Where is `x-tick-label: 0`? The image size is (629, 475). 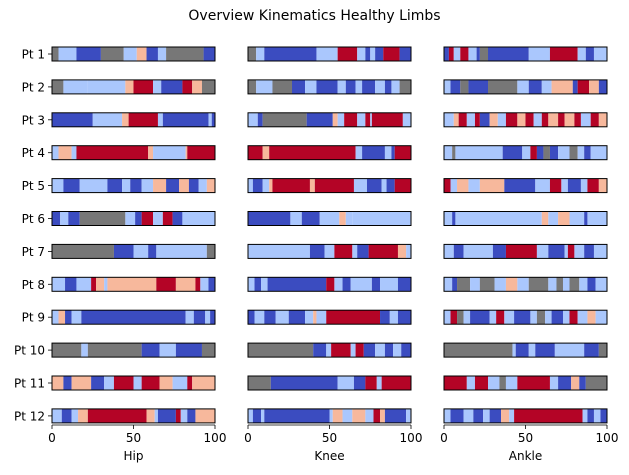
x-tick-label: 0 is located at coordinates (444, 438).